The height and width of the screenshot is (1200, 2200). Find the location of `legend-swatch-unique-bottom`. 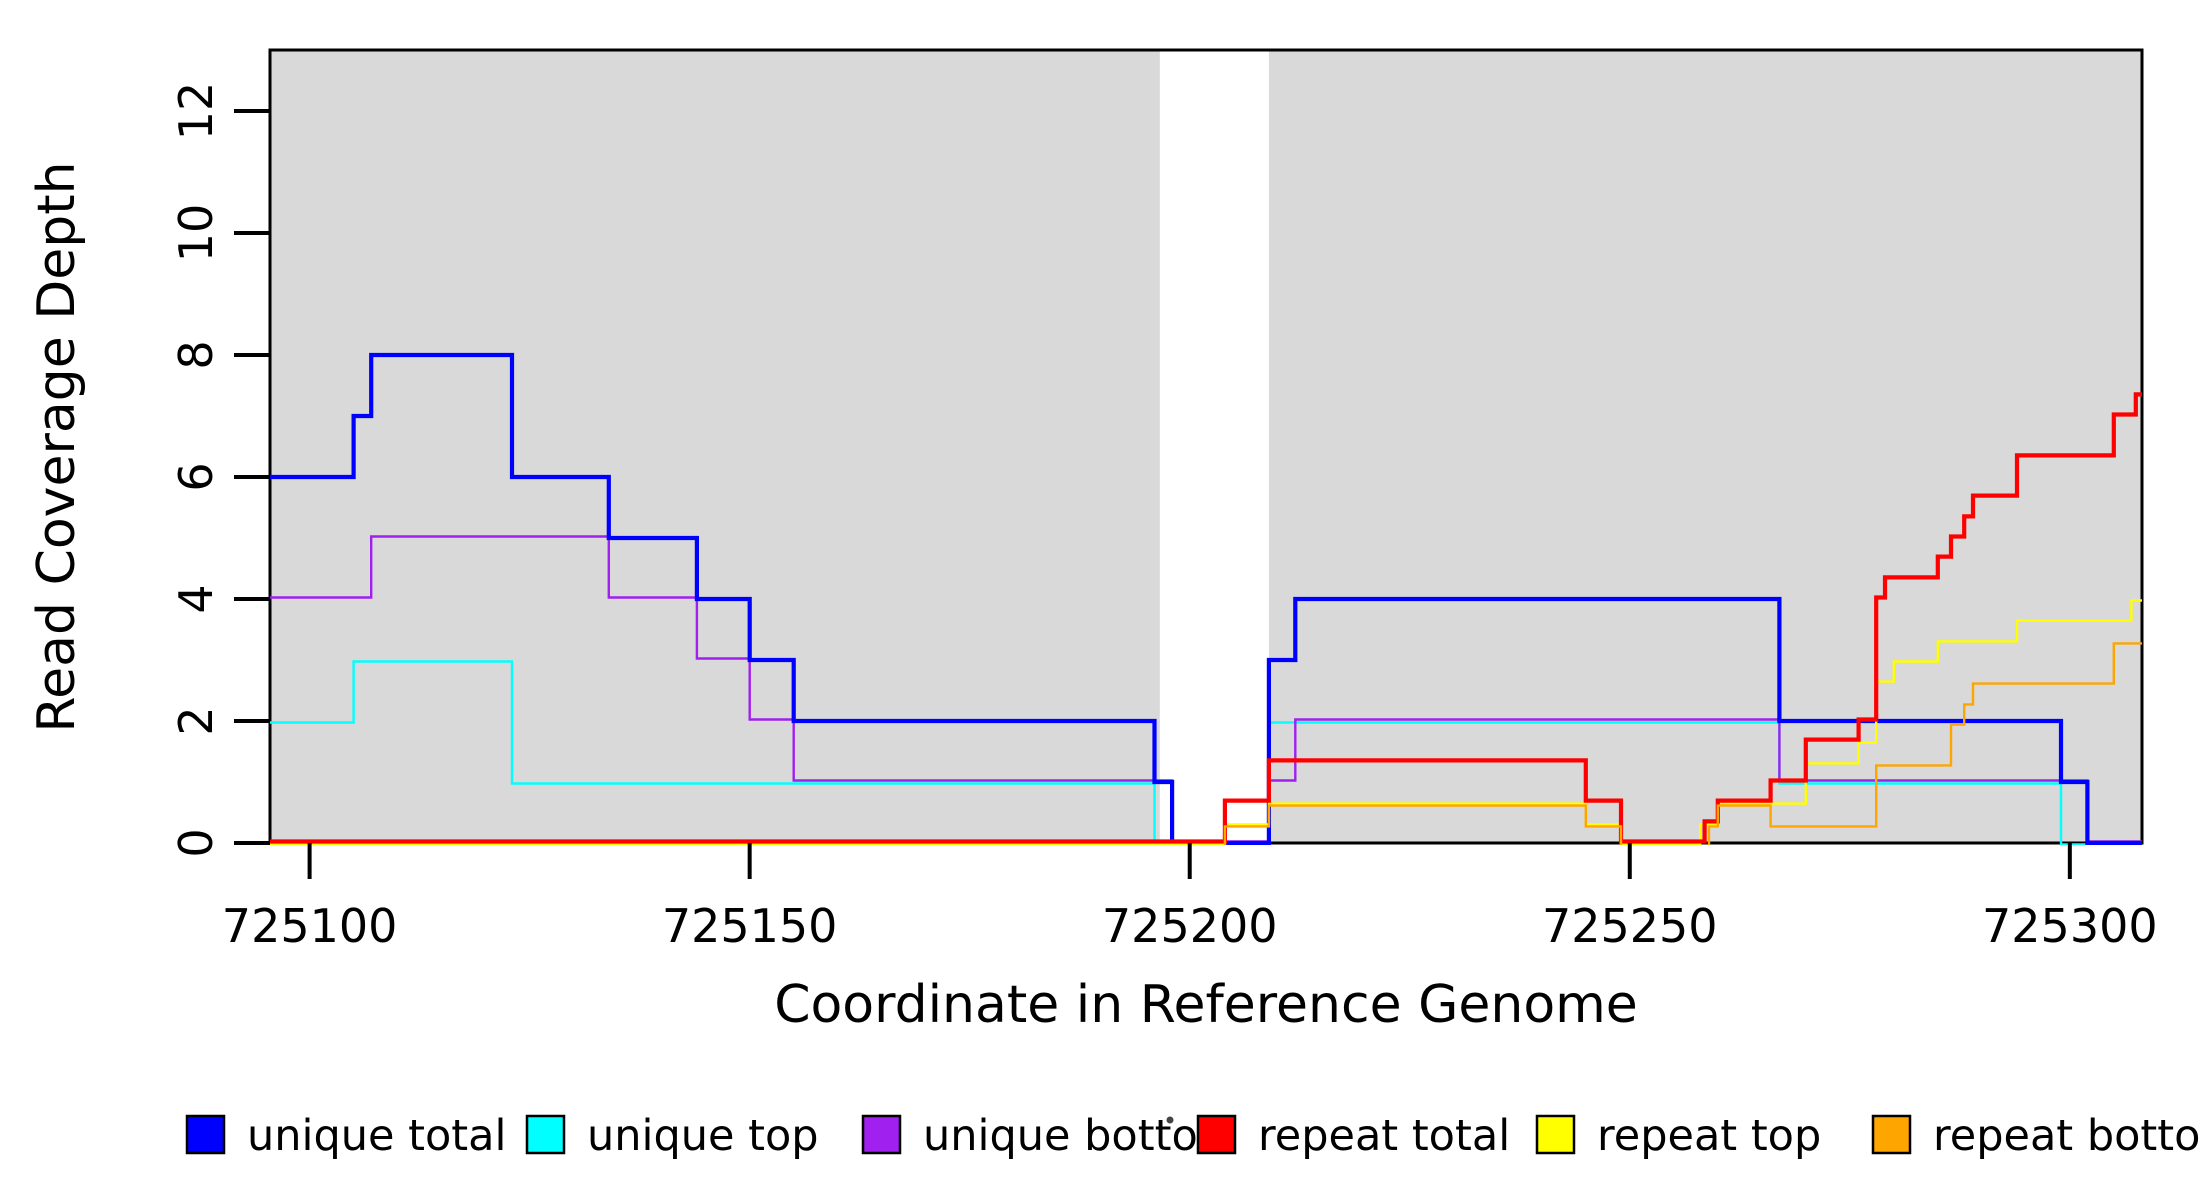

legend-swatch-unique-bottom is located at coordinates (881, 1134).